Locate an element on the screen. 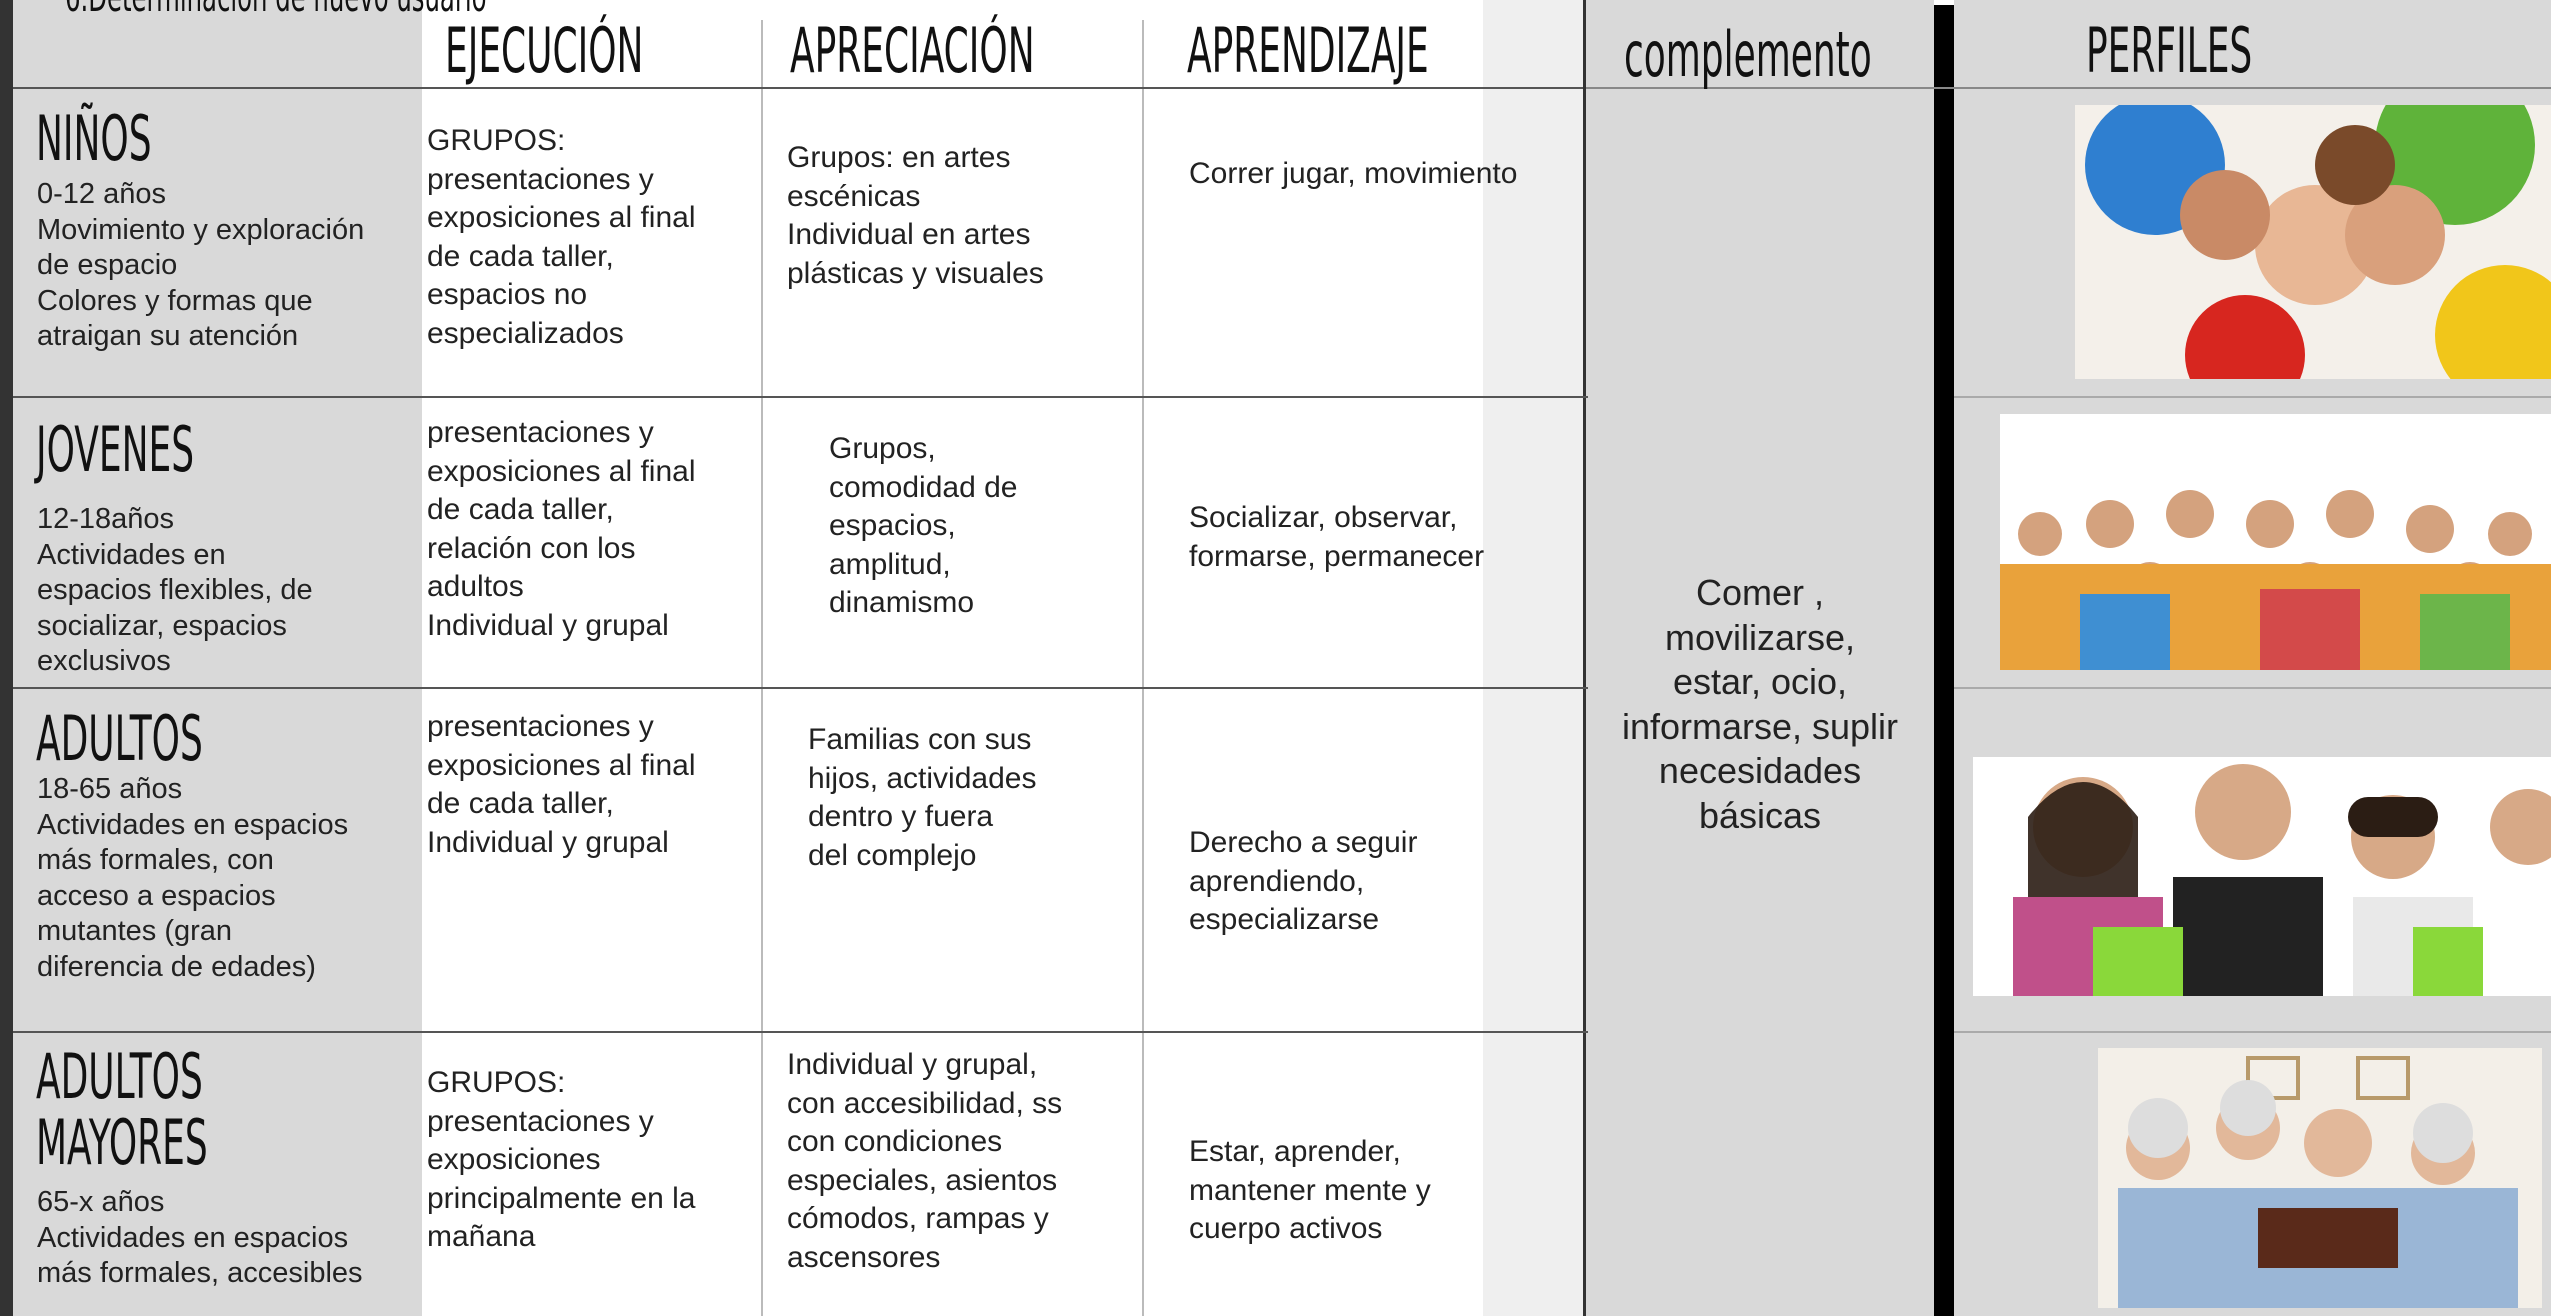 This screenshot has height=1316, width=2563. row-name: NIÑOS is located at coordinates (94, 139).